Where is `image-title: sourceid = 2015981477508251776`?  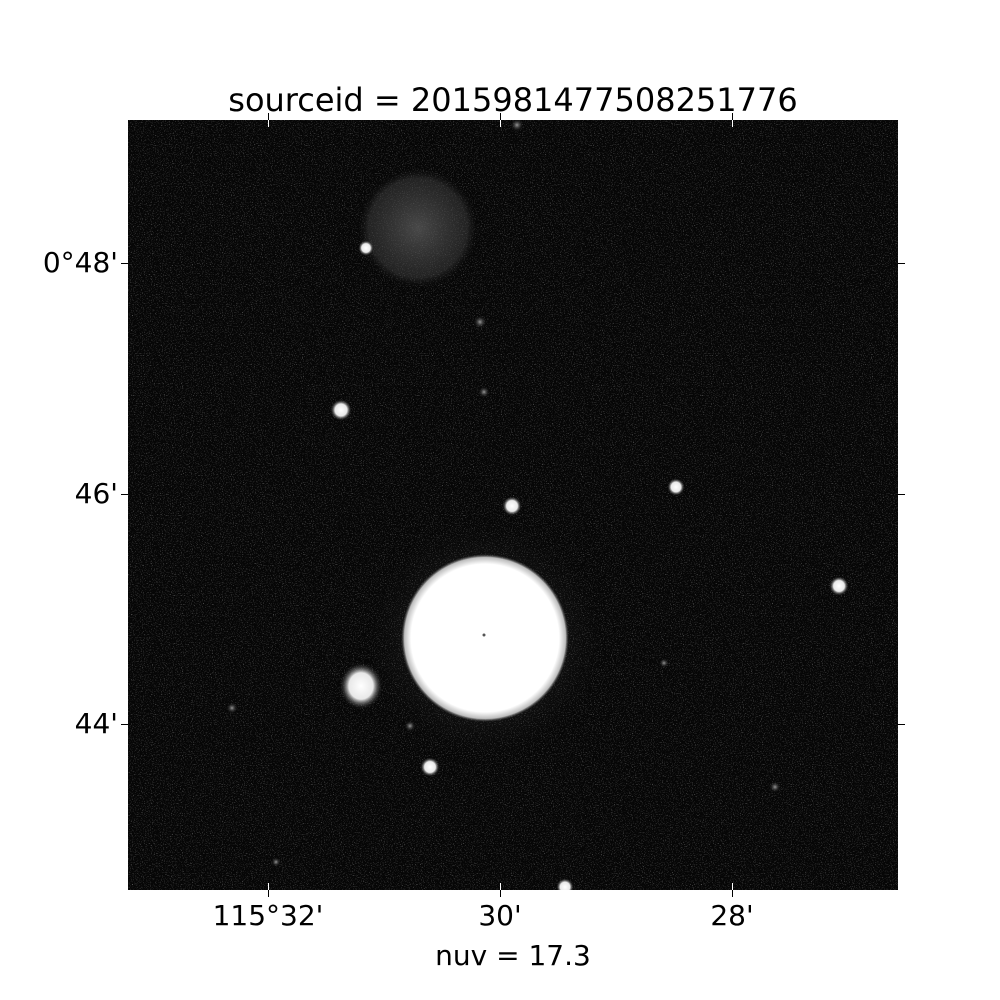
image-title: sourceid = 2015981477508251776 is located at coordinates (513, 100).